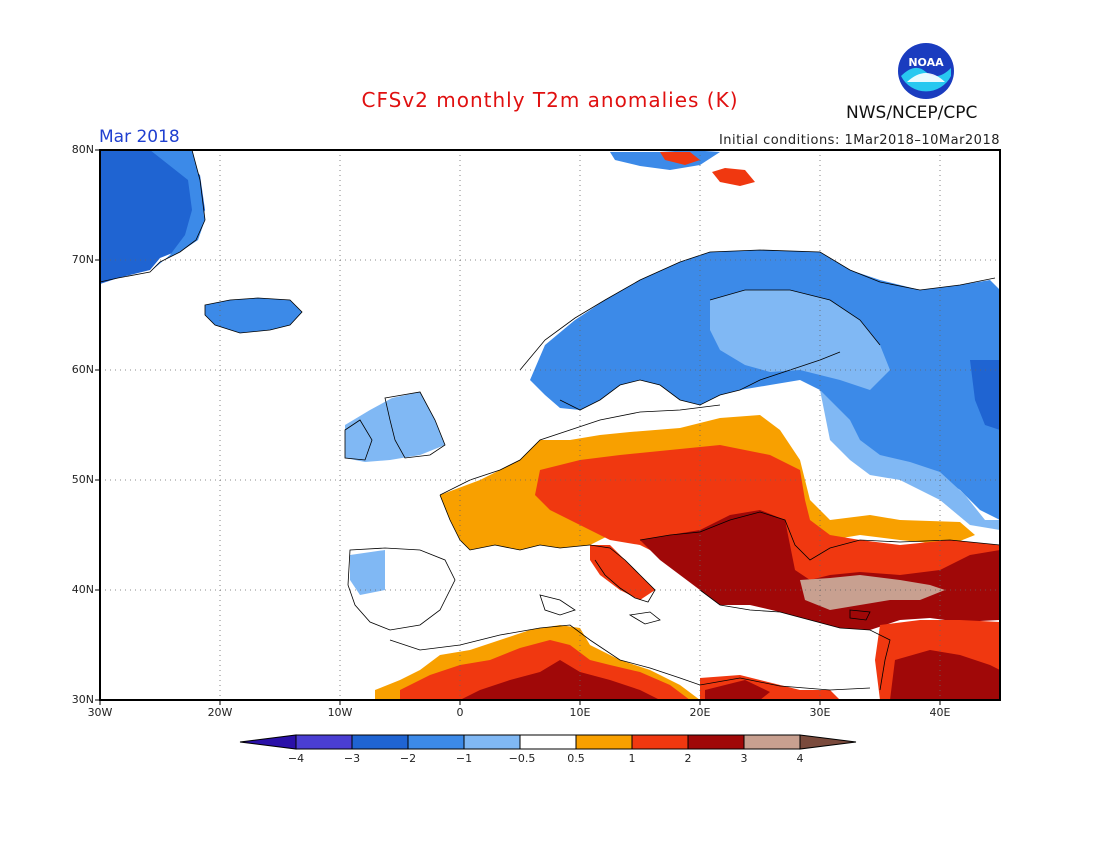  Describe the element at coordinates (872, 592) in the screenshot. I see `anomaly-anatolia-extreme` at that location.